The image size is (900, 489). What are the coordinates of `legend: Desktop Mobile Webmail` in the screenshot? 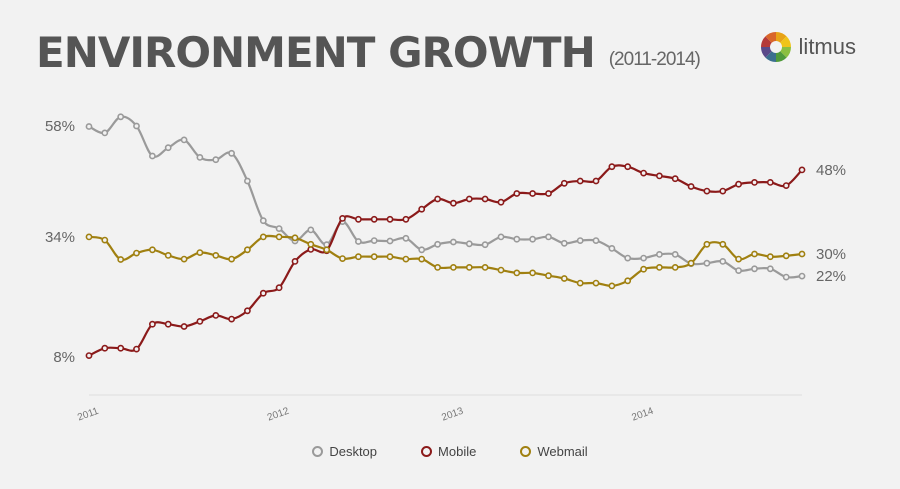 It's located at (450, 451).